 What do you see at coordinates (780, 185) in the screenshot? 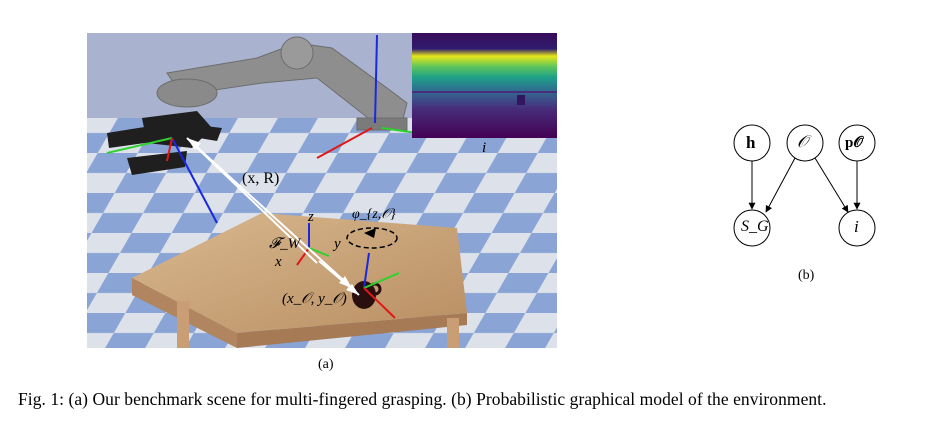
I see `edge-O-SG` at bounding box center [780, 185].